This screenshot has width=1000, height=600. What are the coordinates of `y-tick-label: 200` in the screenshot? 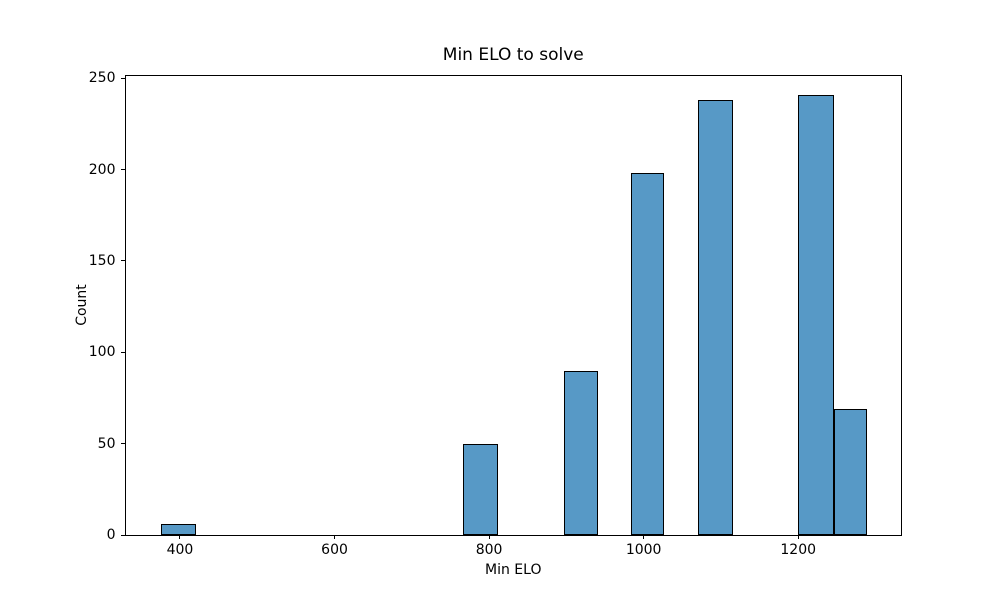 It's located at (102, 169).